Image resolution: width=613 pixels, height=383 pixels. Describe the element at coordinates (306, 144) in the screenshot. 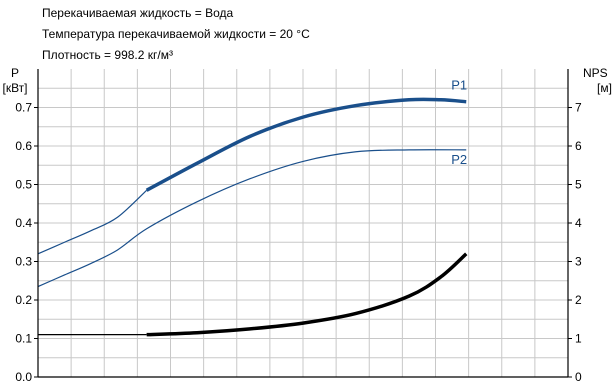

I see `p1-curve-thick` at that location.